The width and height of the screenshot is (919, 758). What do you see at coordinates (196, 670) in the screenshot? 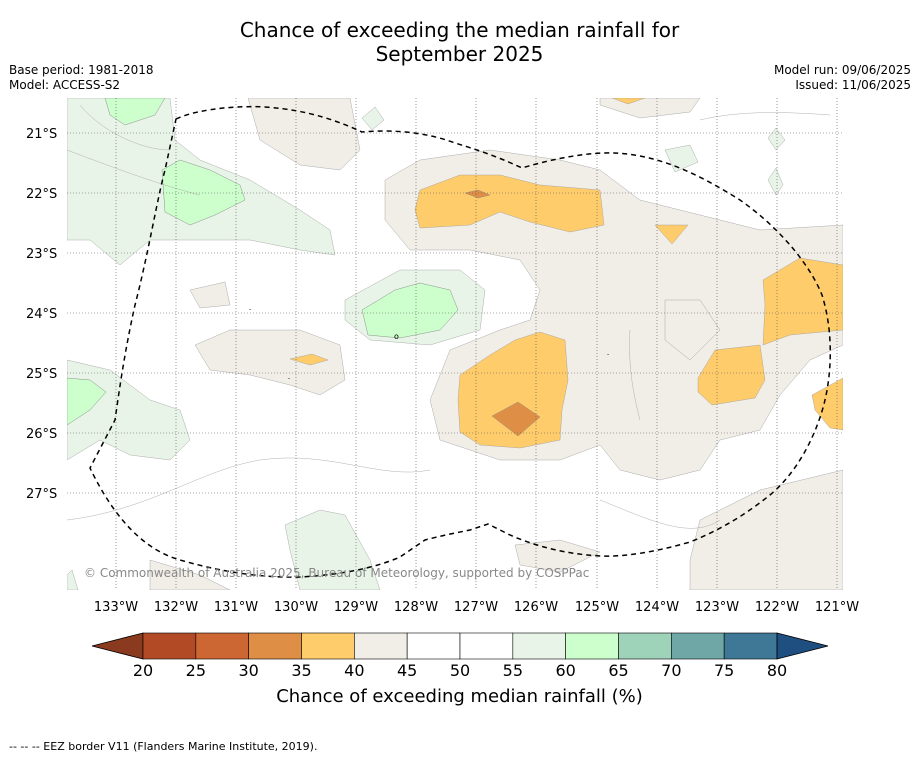
I see `colorbar-tick-label: 25` at bounding box center [196, 670].